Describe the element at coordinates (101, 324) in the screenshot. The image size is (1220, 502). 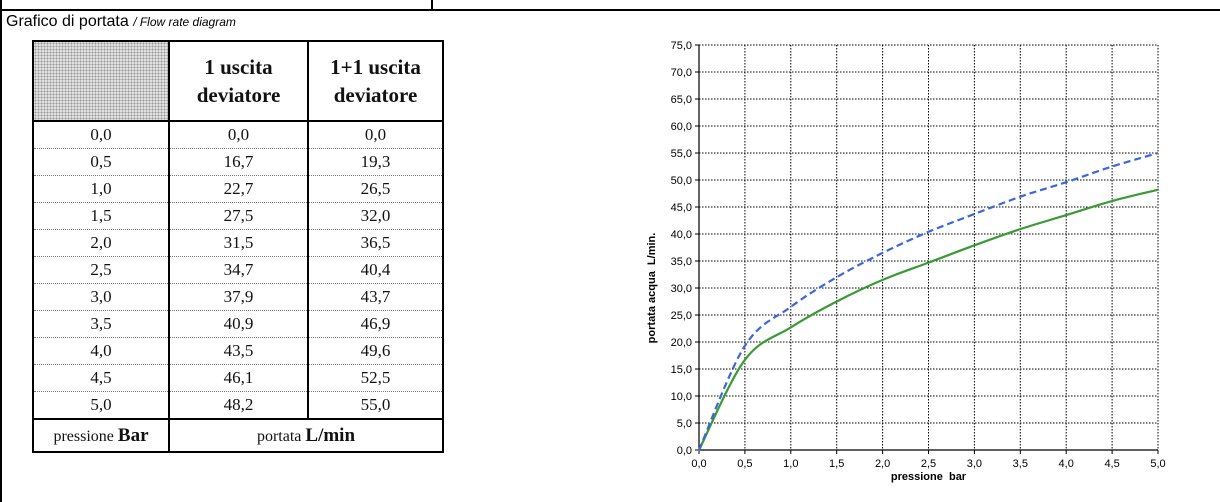
I see `pressure-cell: 3,5` at that location.